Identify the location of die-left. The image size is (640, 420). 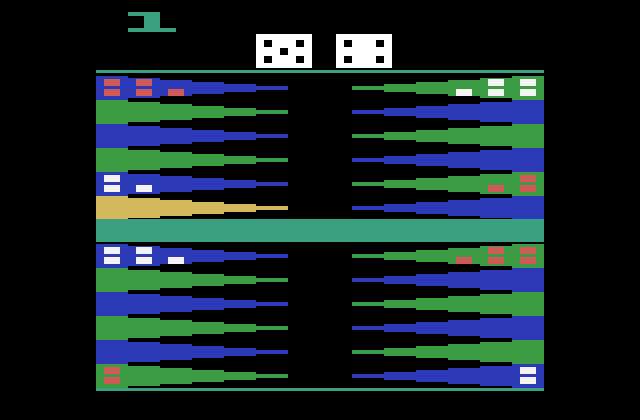
(284, 51).